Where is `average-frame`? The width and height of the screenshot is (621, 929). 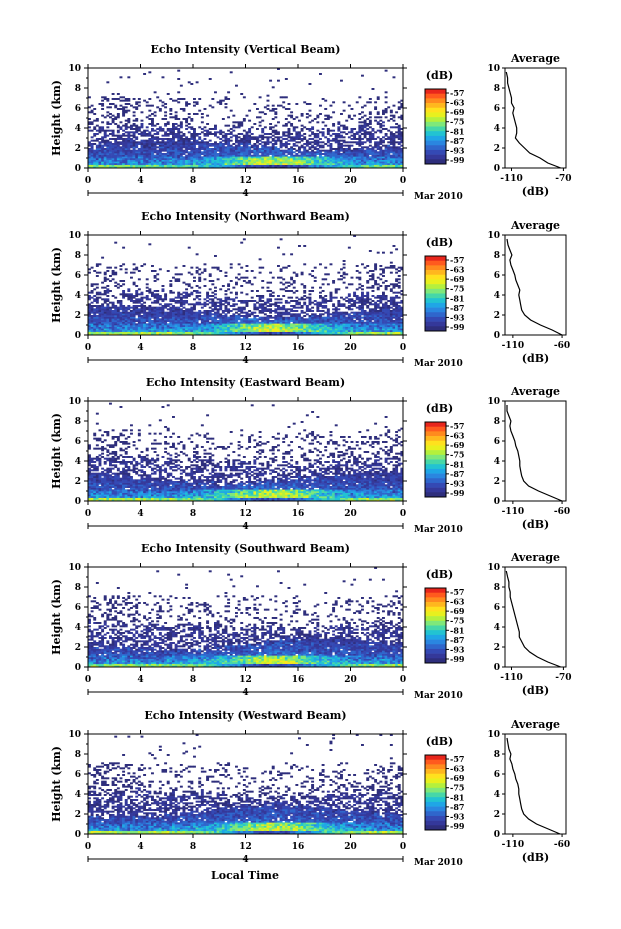 average-frame is located at coordinates (535, 118).